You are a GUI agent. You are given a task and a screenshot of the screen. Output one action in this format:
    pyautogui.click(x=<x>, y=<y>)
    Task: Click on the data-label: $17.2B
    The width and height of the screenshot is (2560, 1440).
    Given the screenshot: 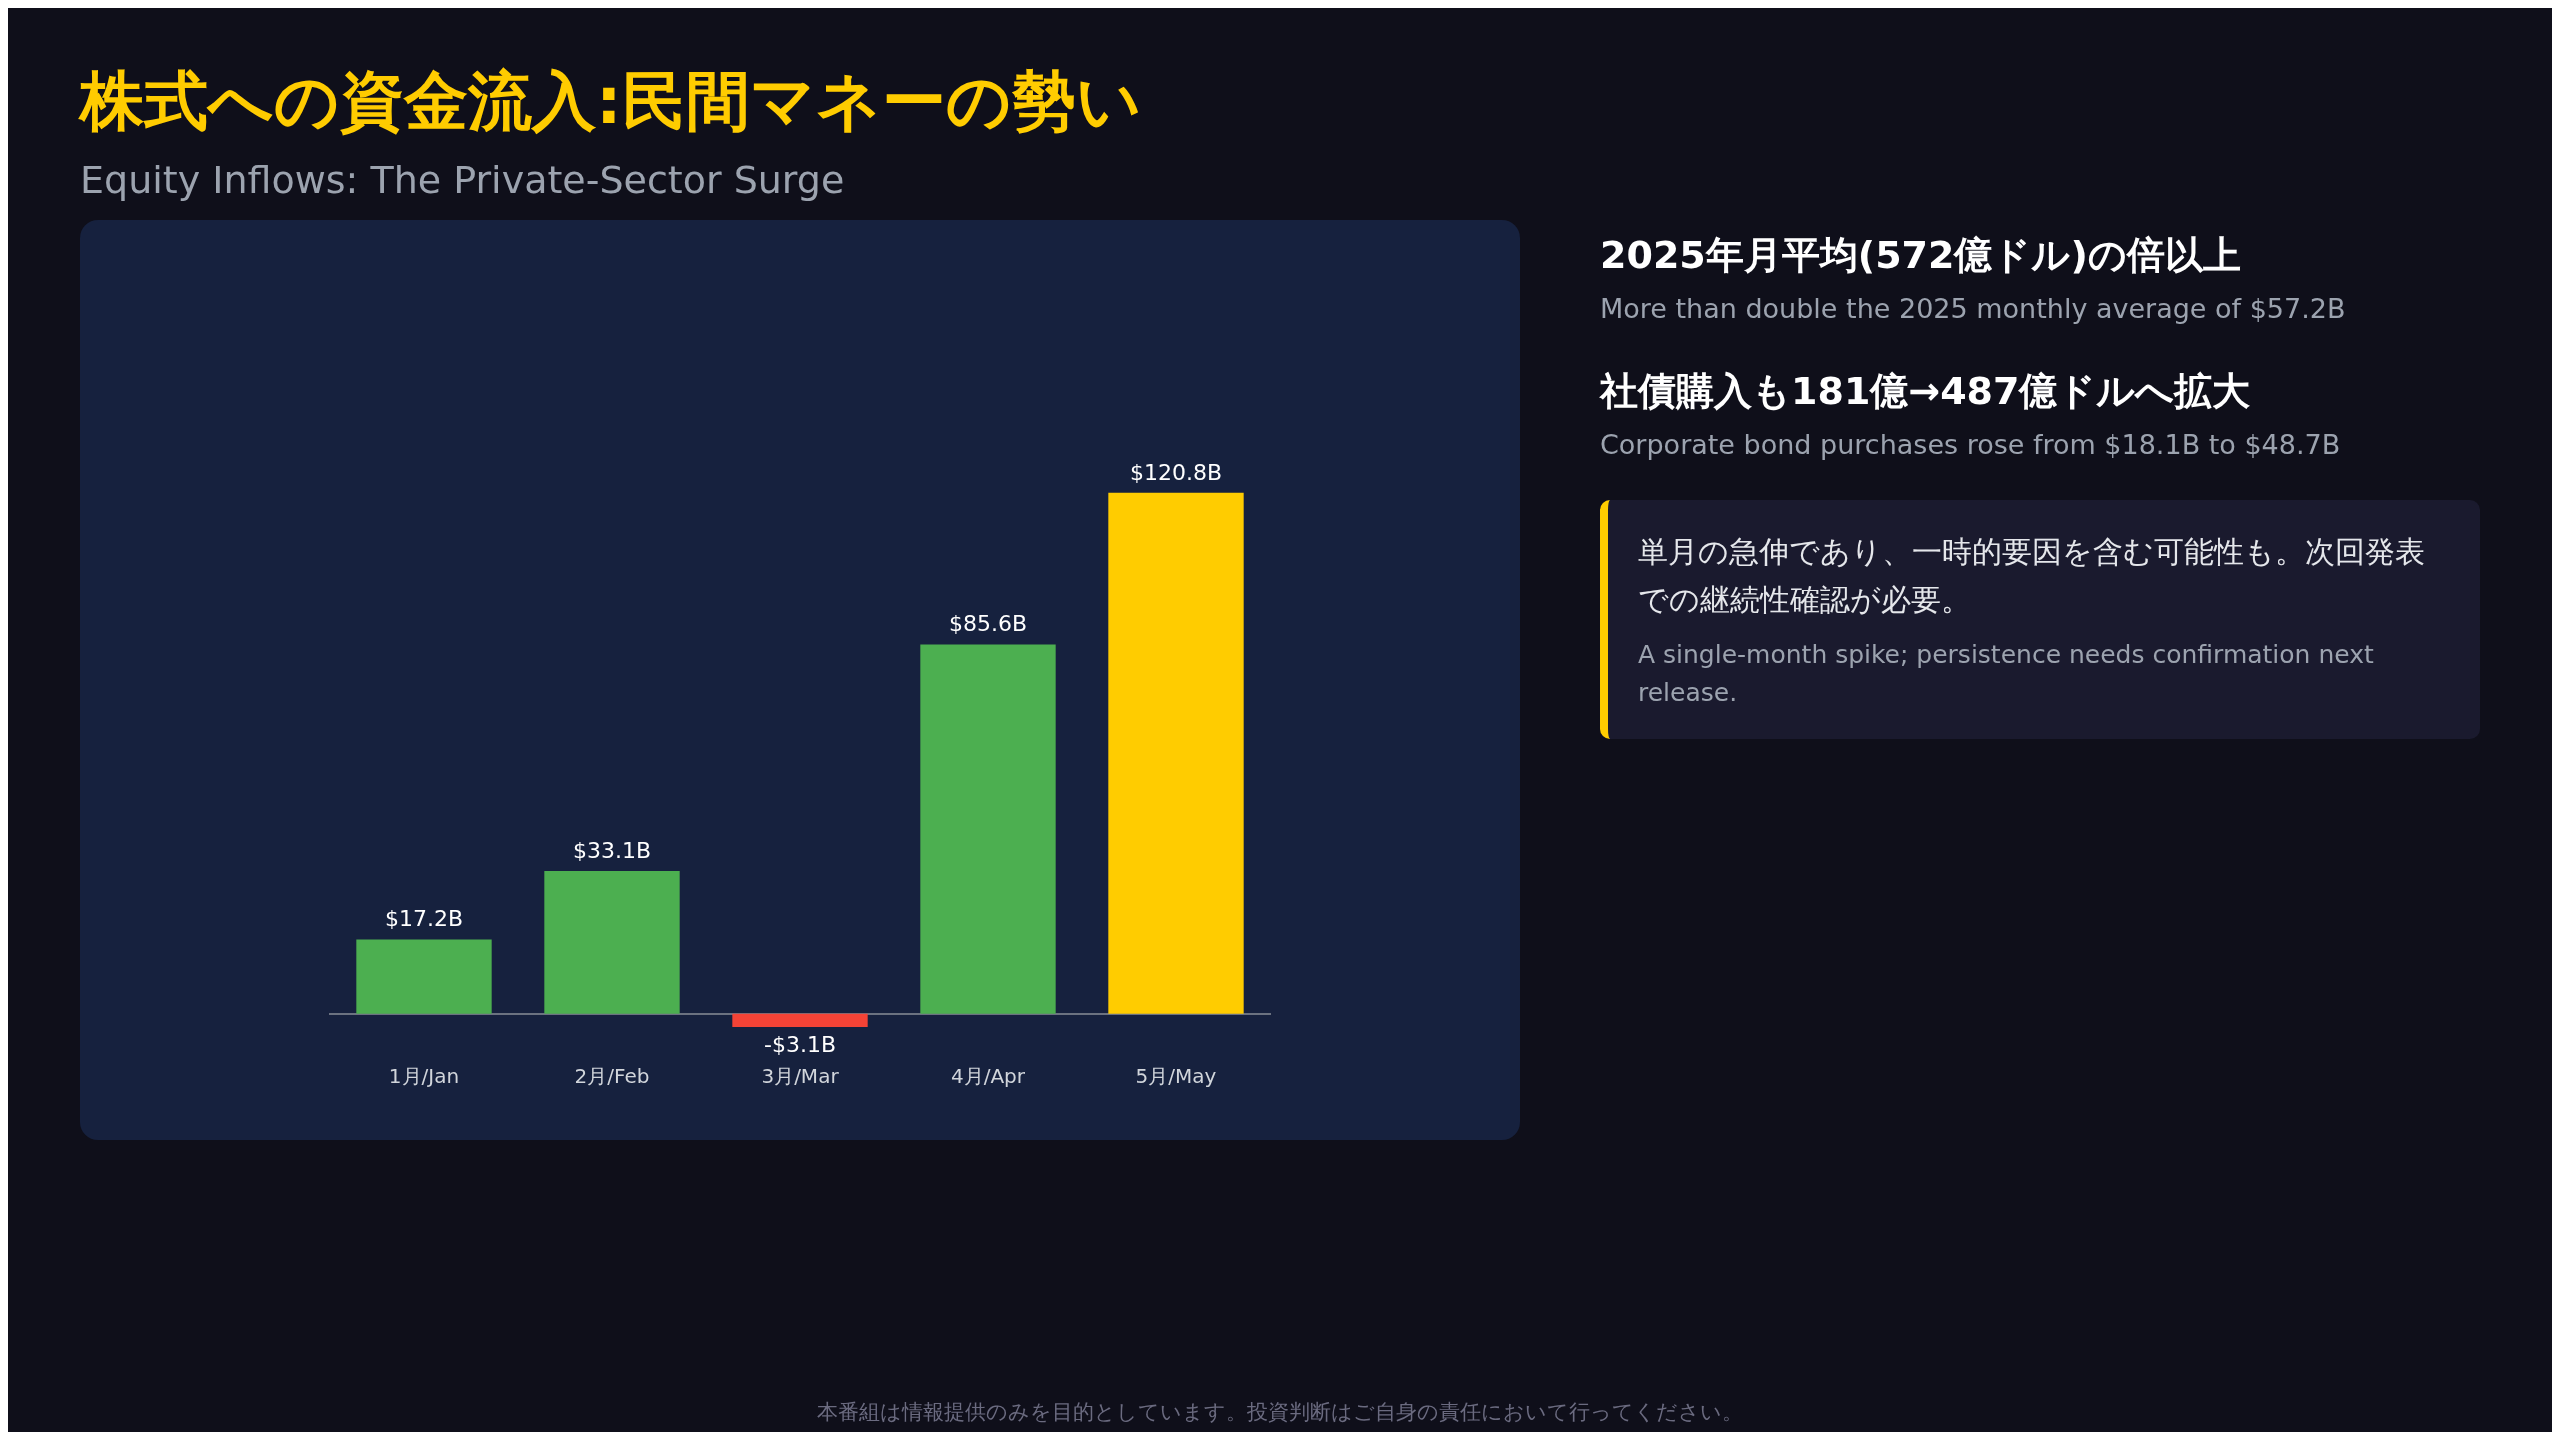 What is the action you would take?
    pyautogui.click(x=424, y=919)
    